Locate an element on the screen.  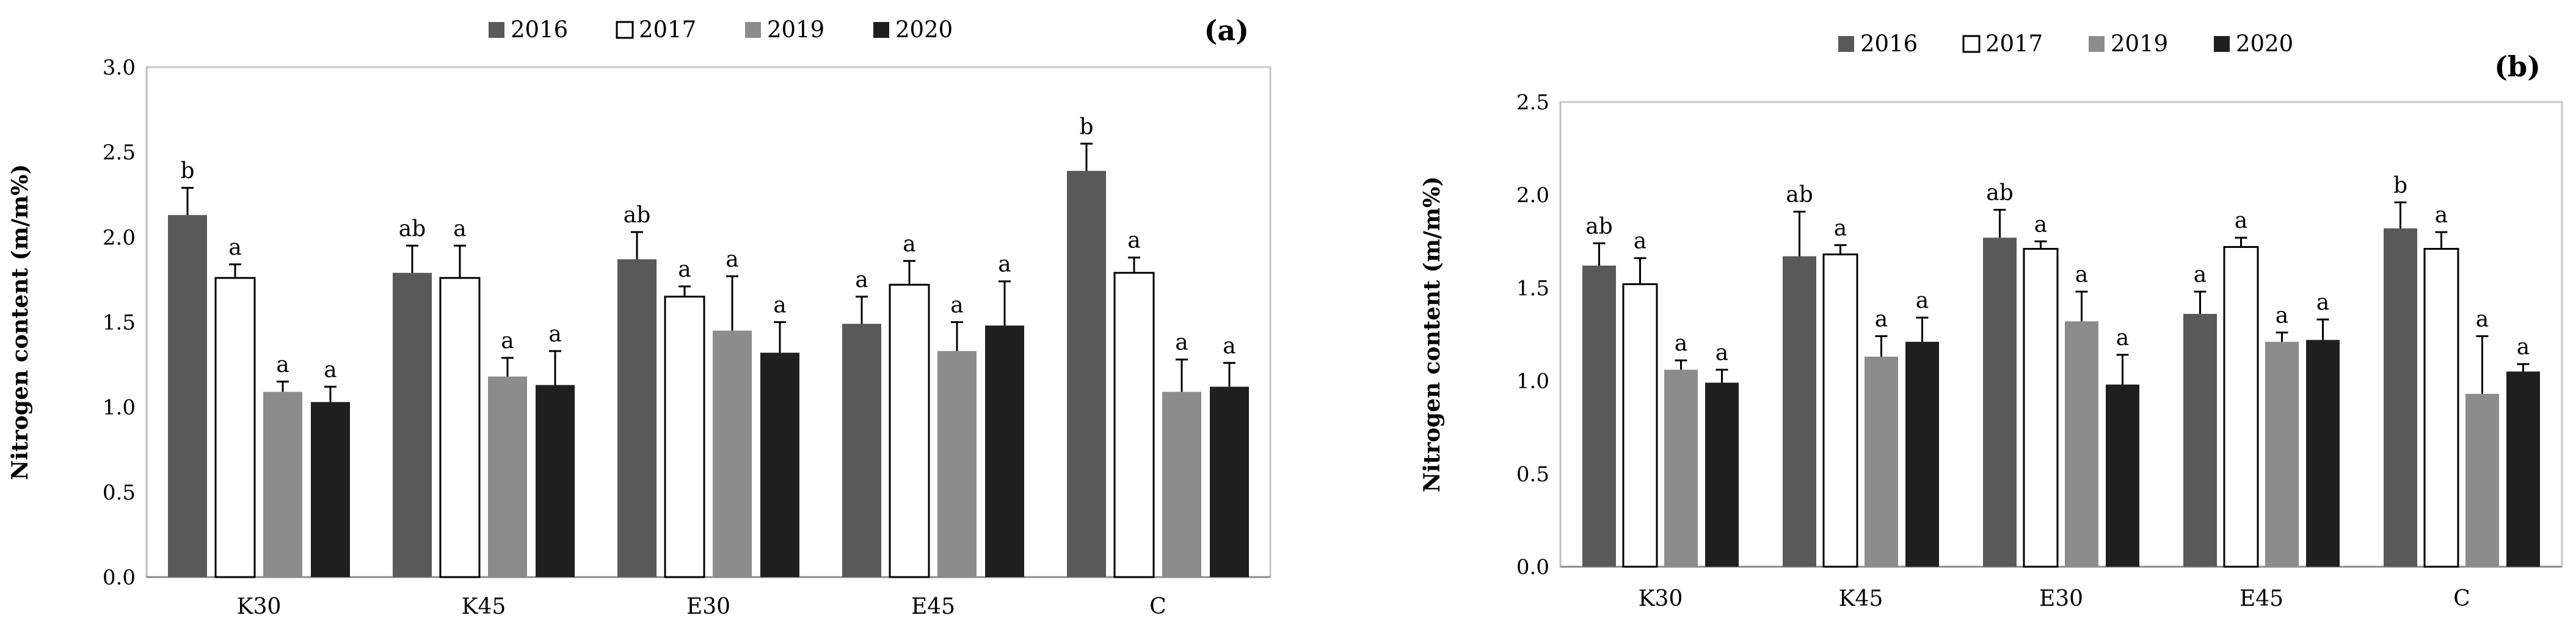
y-tick-label: 3.0 is located at coordinates (119, 68).